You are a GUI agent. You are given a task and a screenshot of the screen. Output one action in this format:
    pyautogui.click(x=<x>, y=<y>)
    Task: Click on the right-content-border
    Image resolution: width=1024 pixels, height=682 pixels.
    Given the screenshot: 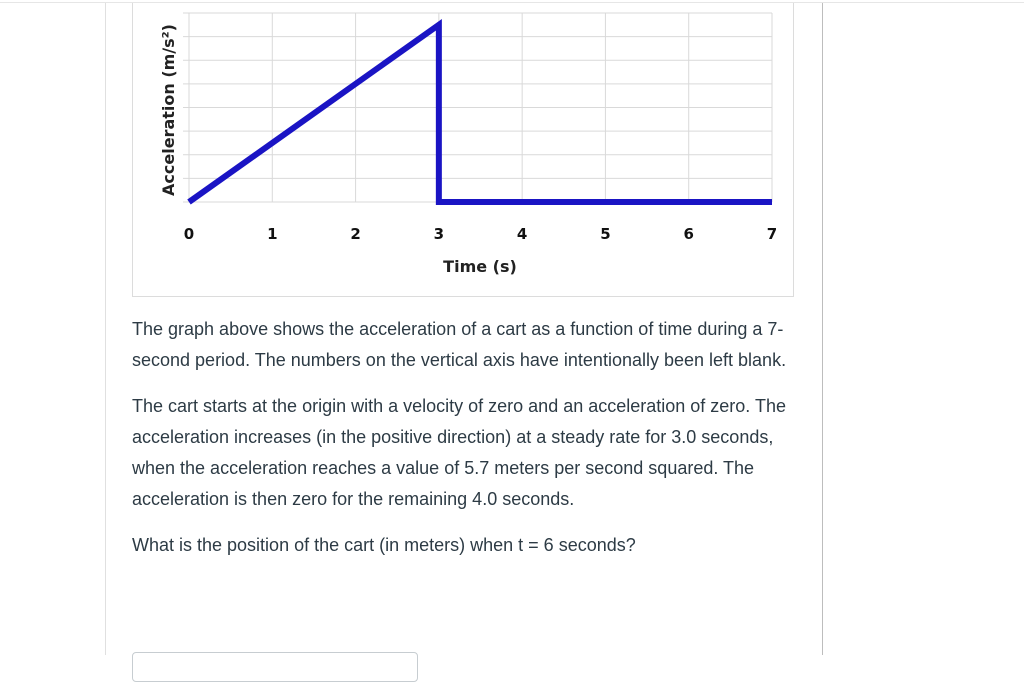 What is the action you would take?
    pyautogui.click(x=822, y=329)
    